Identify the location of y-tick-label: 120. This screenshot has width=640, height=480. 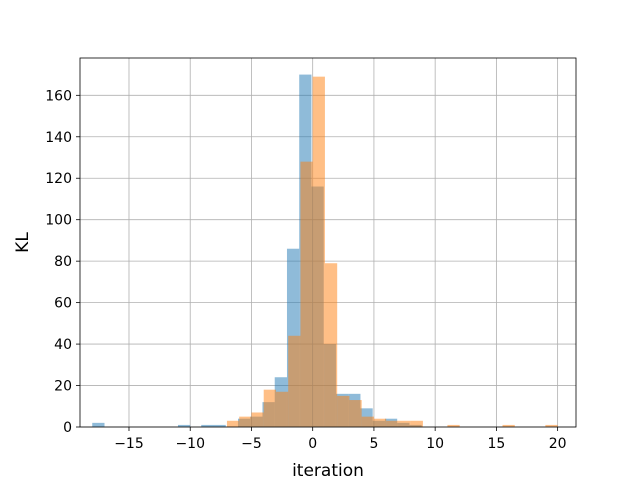
(58, 179).